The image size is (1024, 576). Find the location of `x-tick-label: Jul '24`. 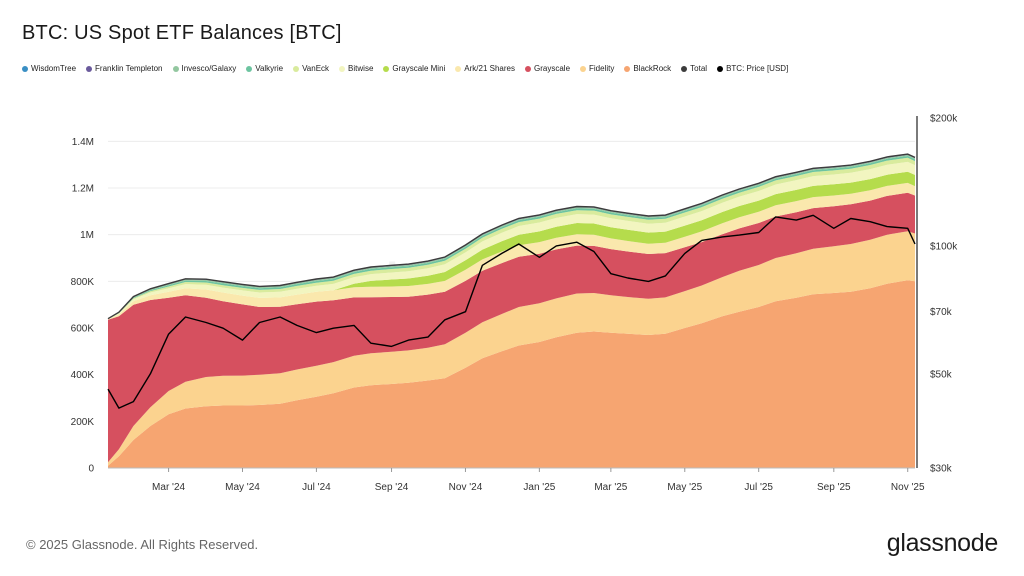

x-tick-label: Jul '24 is located at coordinates (316, 487).